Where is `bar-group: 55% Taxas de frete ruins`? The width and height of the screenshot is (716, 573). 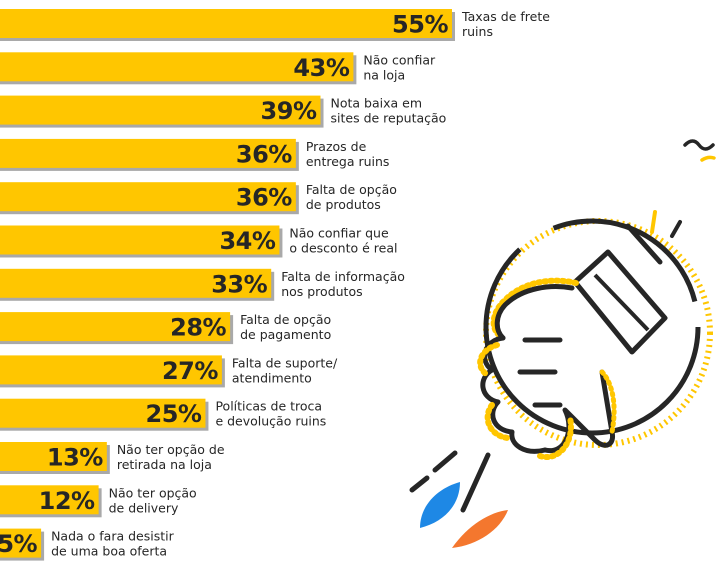 bar-group: 55% Taxas de frete ruins is located at coordinates (275, 25).